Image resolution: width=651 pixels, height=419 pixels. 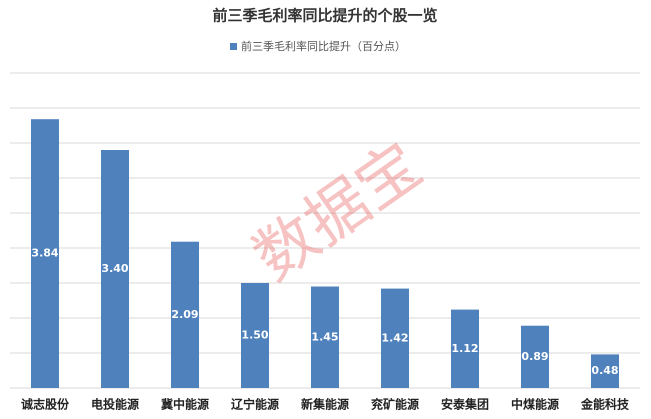 I want to click on value-label: 1.42, so click(x=394, y=337).